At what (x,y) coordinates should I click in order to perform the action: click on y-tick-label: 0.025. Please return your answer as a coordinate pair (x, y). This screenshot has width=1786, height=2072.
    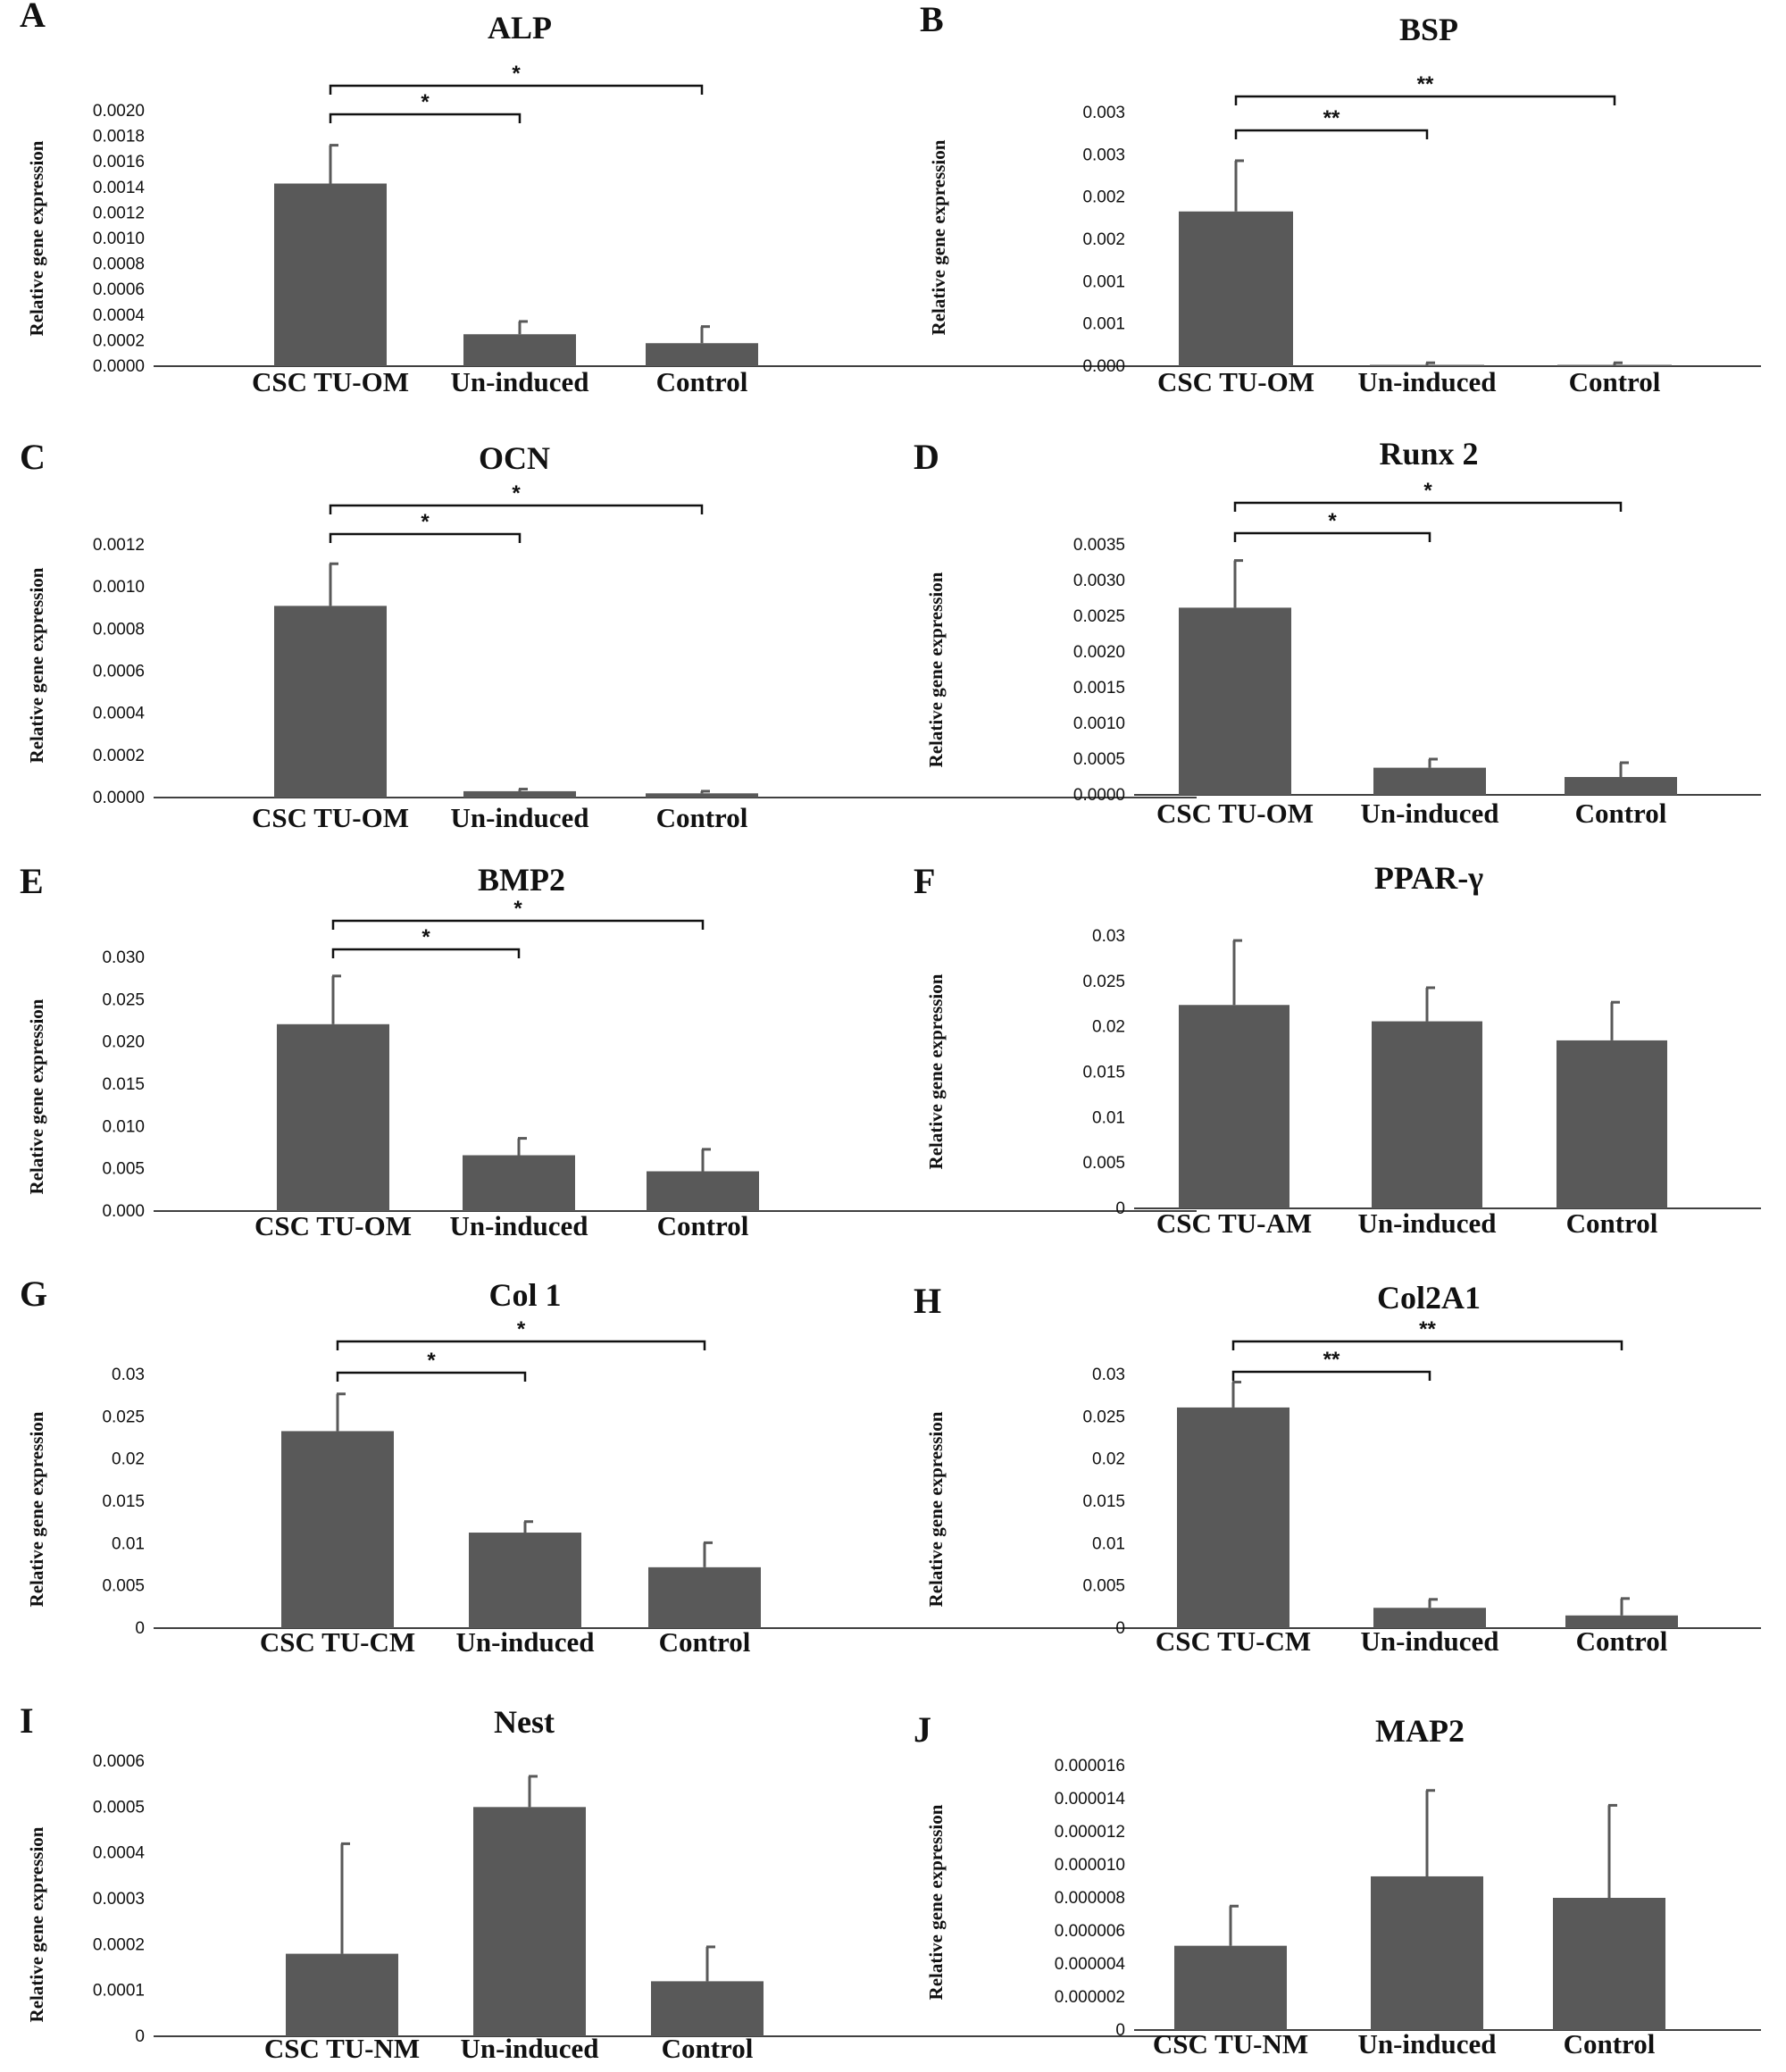
    Looking at the image, I should click on (123, 999).